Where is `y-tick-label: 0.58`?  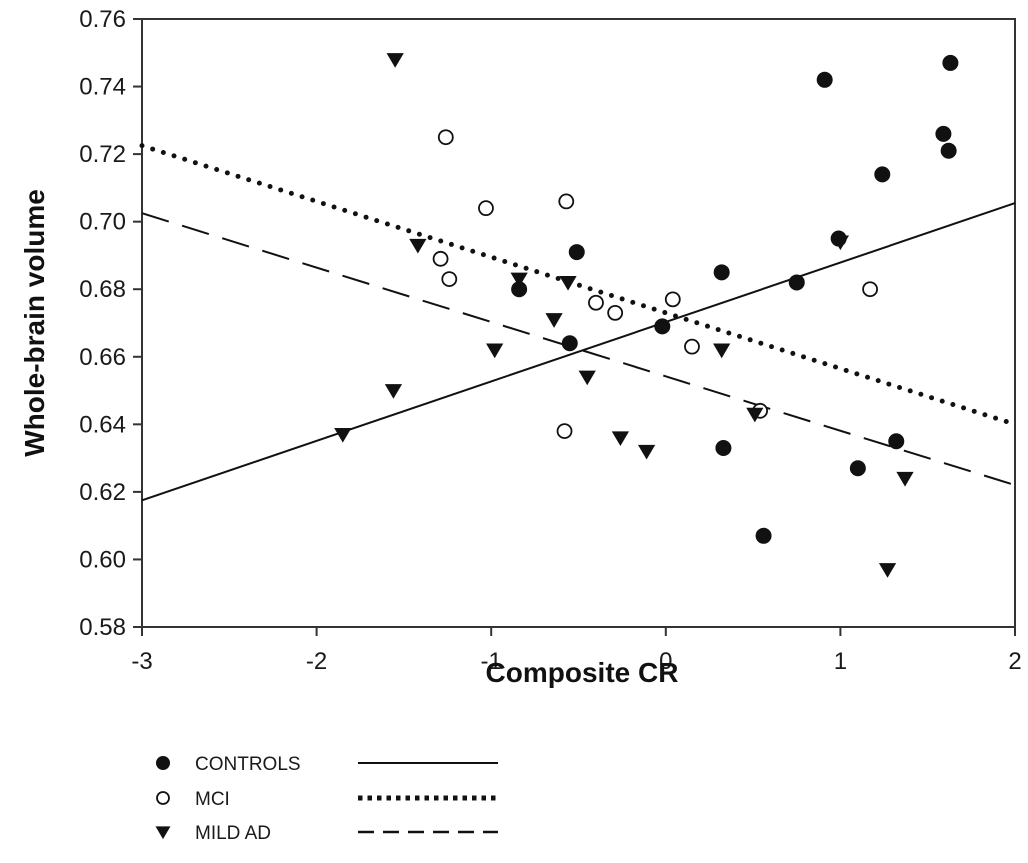 y-tick-label: 0.58 is located at coordinates (102, 627).